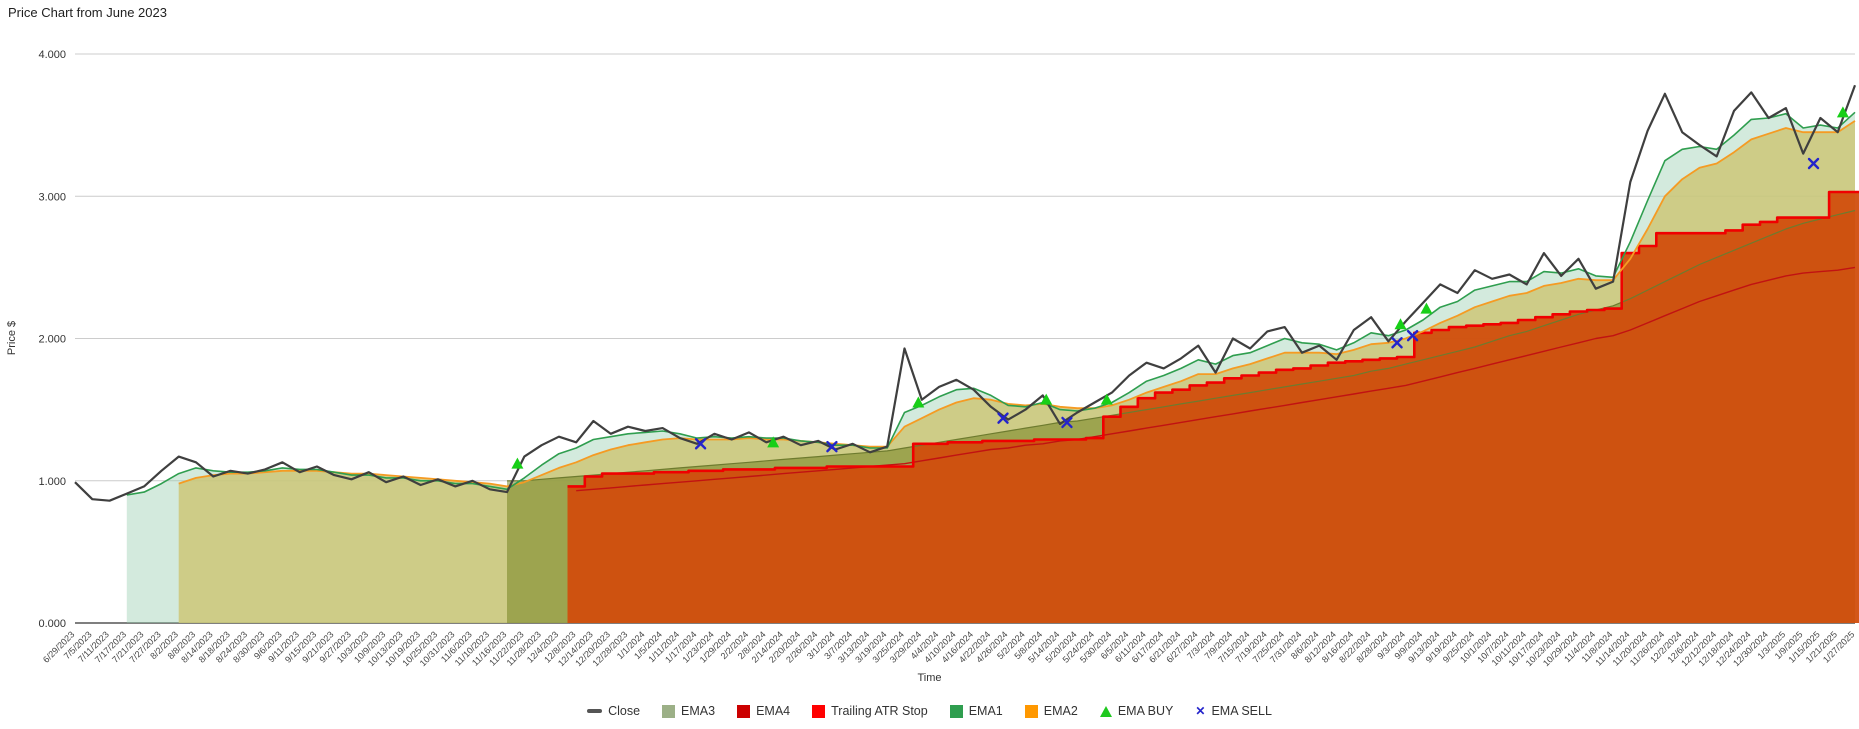 The image size is (1859, 729). I want to click on legend-item-ema-sell: ✕ EMA SELL, so click(1233, 711).